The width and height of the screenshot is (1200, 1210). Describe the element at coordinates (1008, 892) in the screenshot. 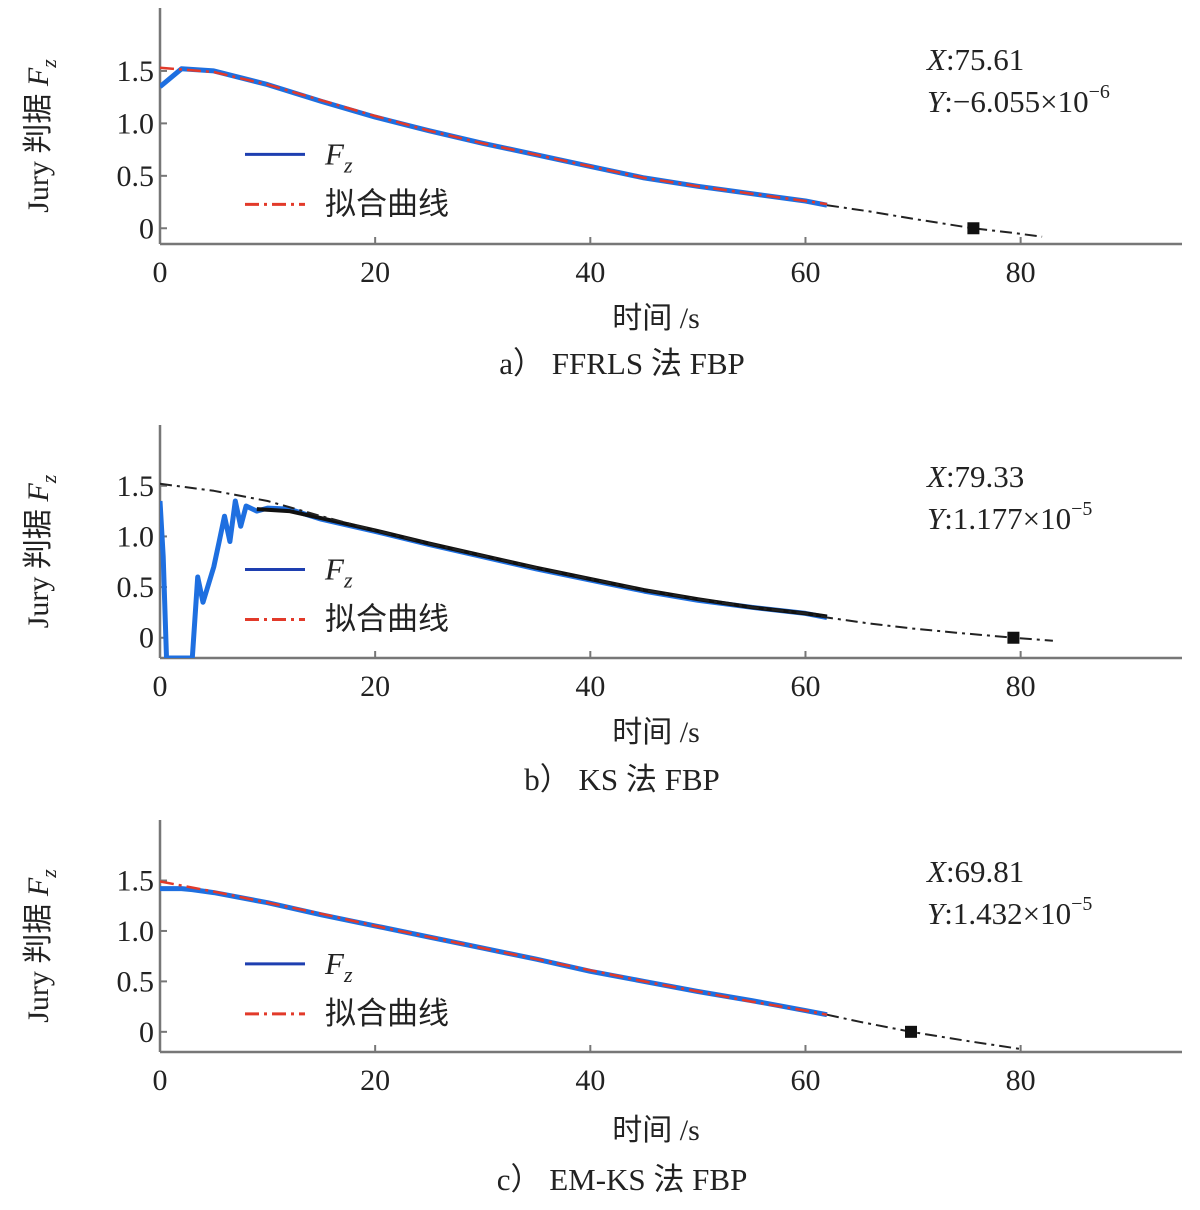

I see `zero-crossing-annotation: X:69.81 Y:1.432×10−5` at that location.